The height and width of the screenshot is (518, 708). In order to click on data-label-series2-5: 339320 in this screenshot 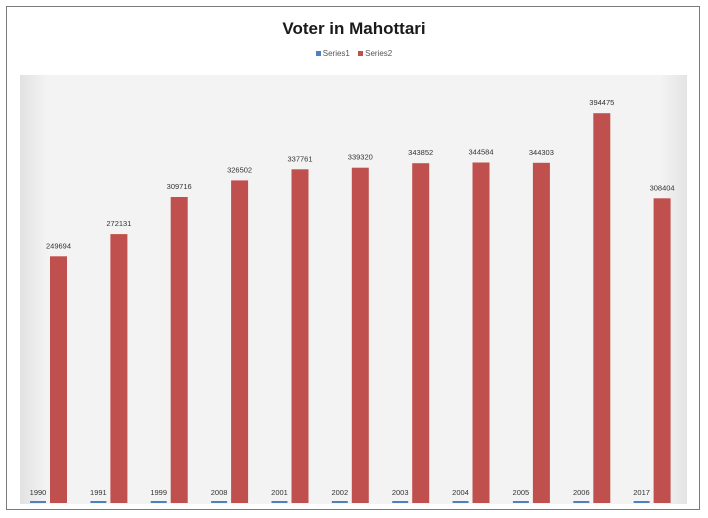, I will do `click(360, 157)`.